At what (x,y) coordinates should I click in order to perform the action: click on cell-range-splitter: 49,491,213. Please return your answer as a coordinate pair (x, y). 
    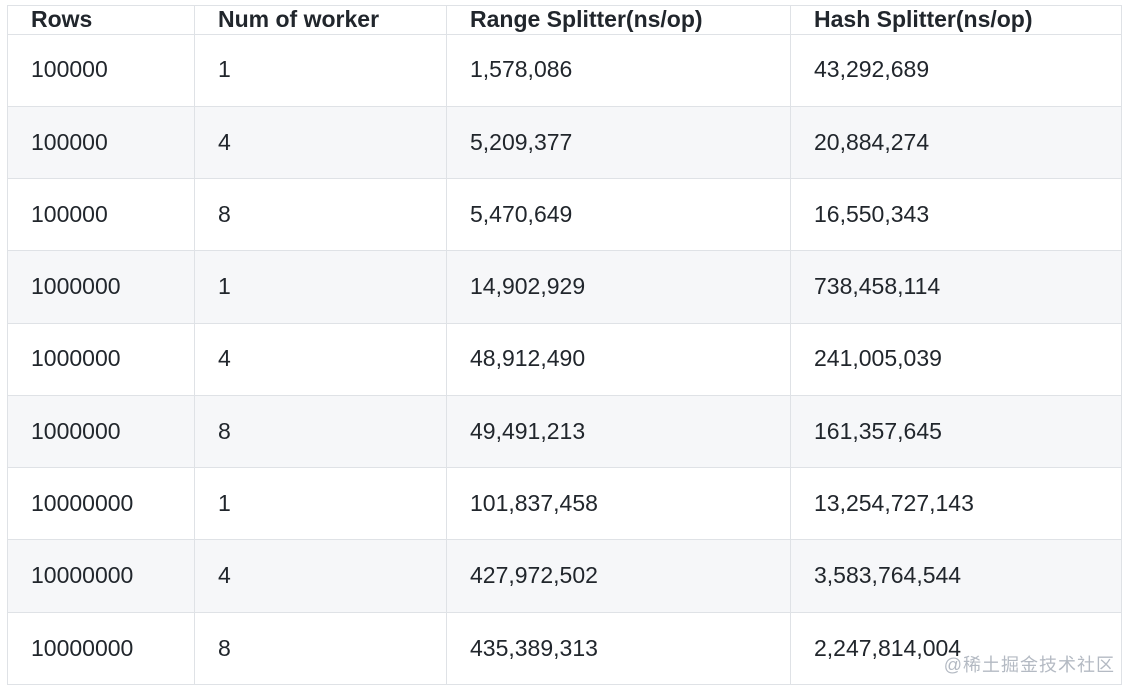
    Looking at the image, I should click on (618, 431).